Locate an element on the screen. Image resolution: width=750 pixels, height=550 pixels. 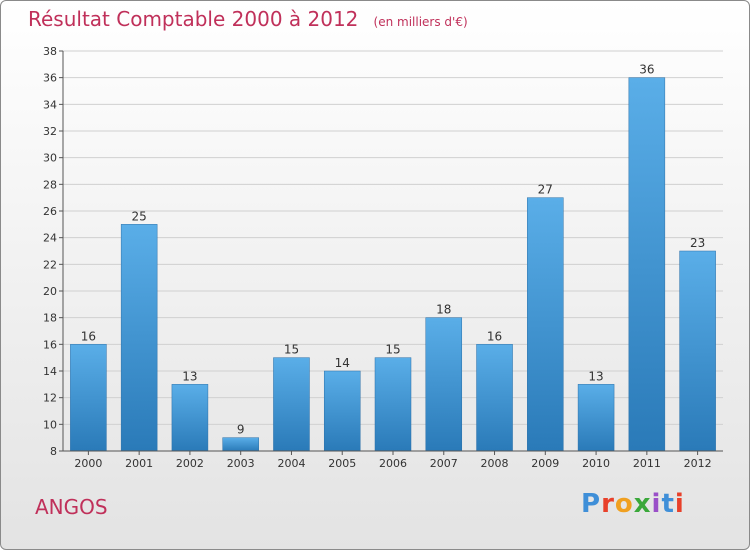
bar-2007 is located at coordinates (444, 384).